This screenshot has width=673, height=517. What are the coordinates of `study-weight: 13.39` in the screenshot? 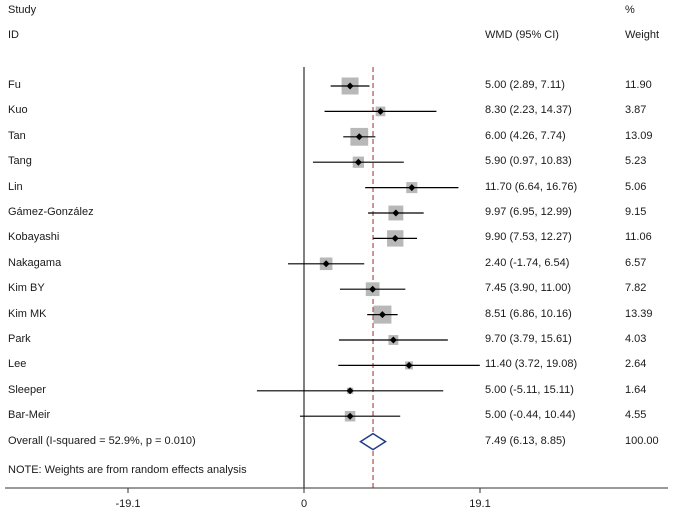 It's located at (639, 313).